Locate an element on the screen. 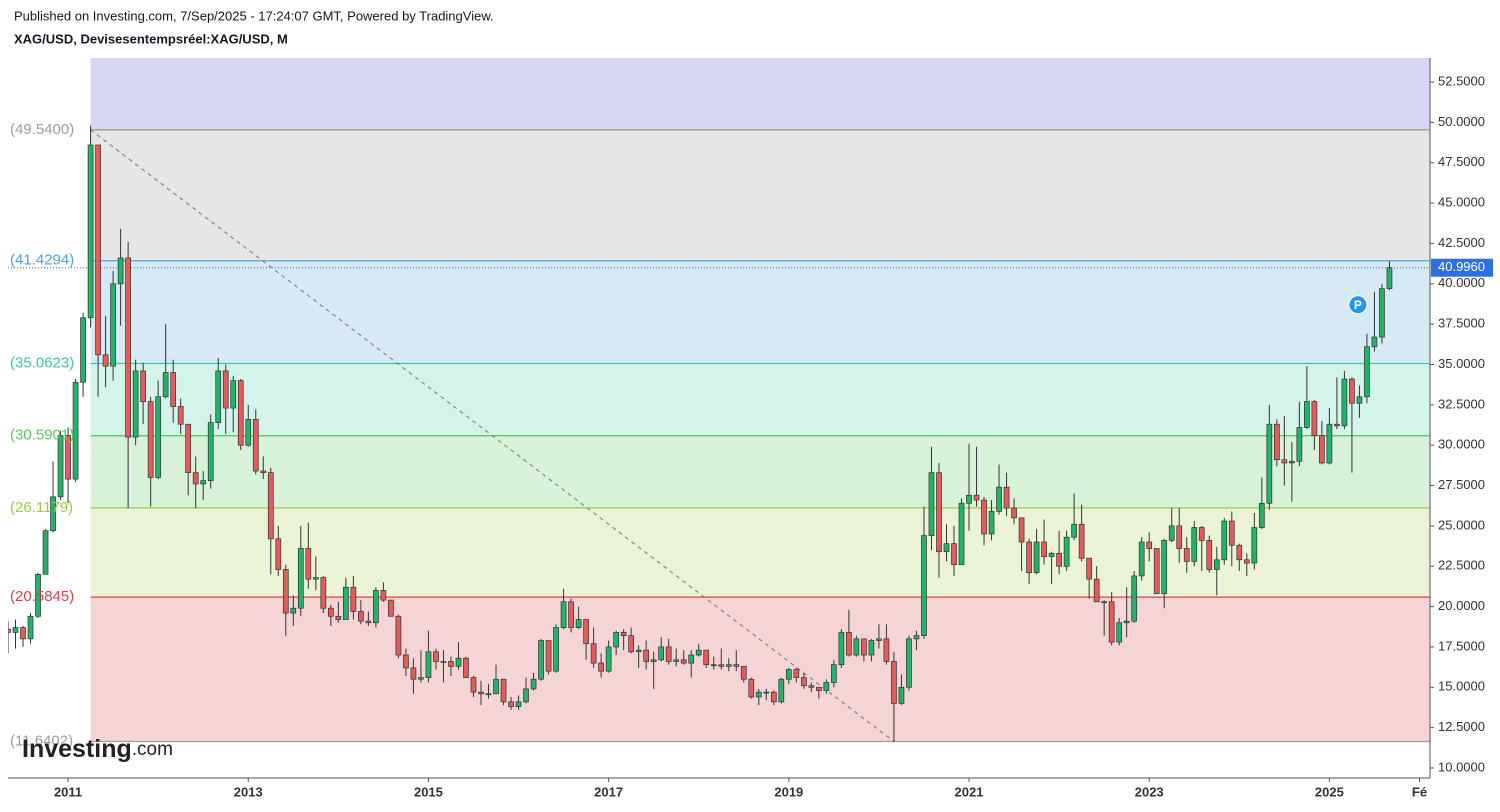 The image size is (1500, 812). x-tick-label: 2023 is located at coordinates (1149, 791).